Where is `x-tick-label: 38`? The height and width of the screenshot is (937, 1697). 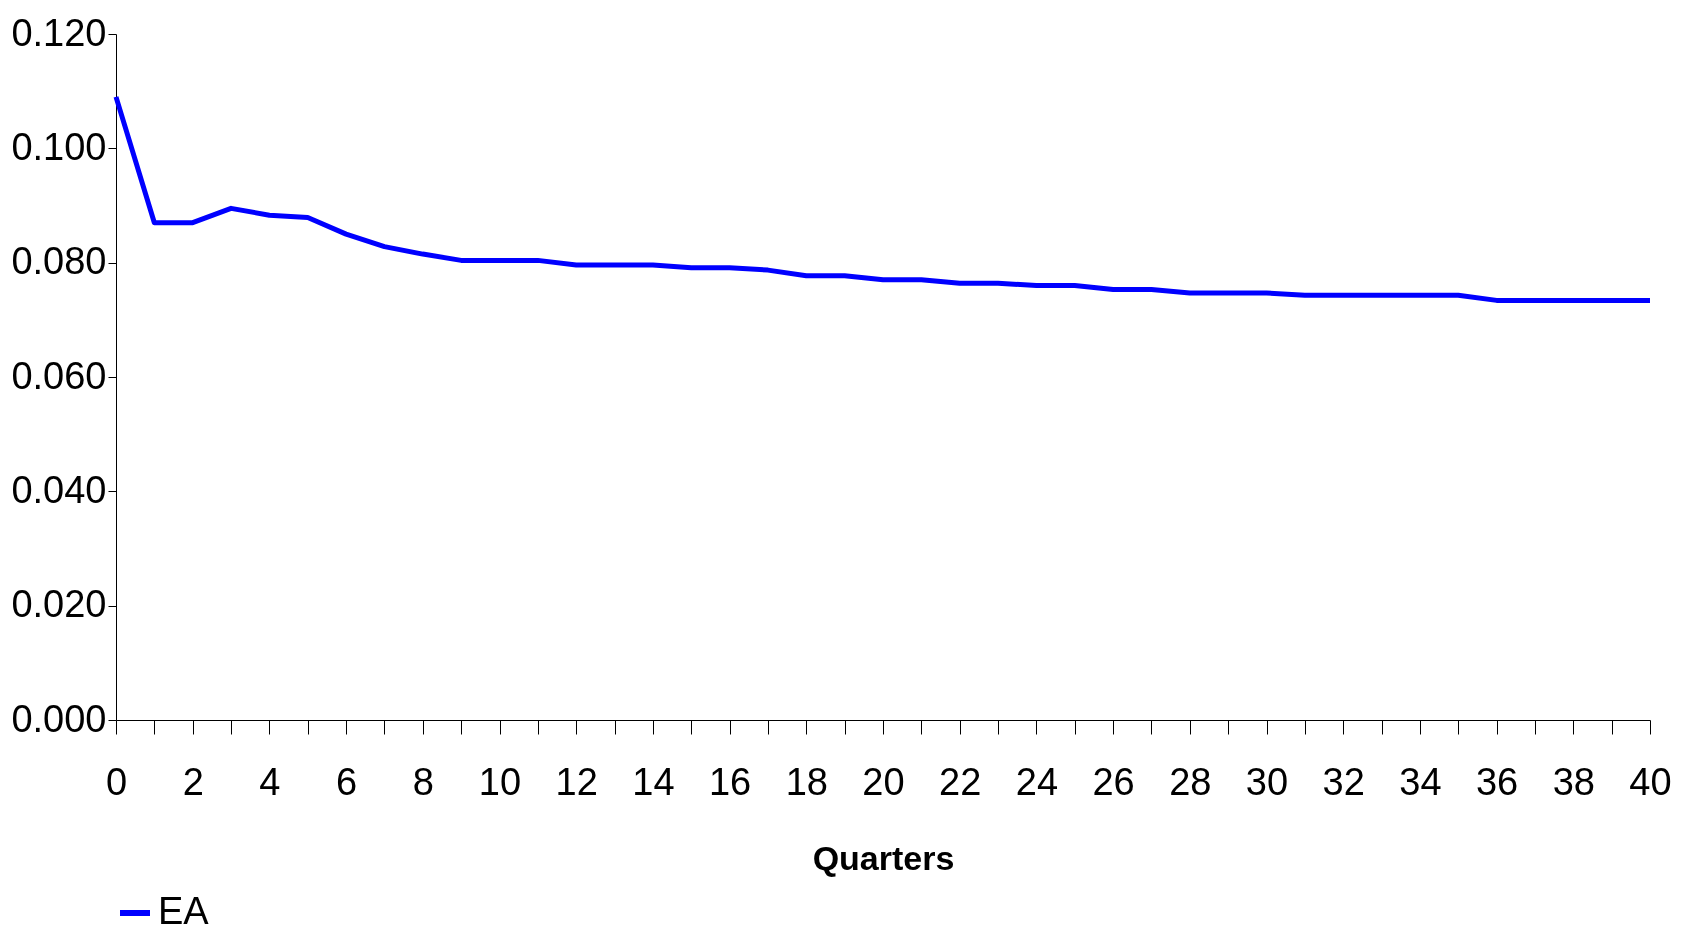 x-tick-label: 38 is located at coordinates (1573, 781).